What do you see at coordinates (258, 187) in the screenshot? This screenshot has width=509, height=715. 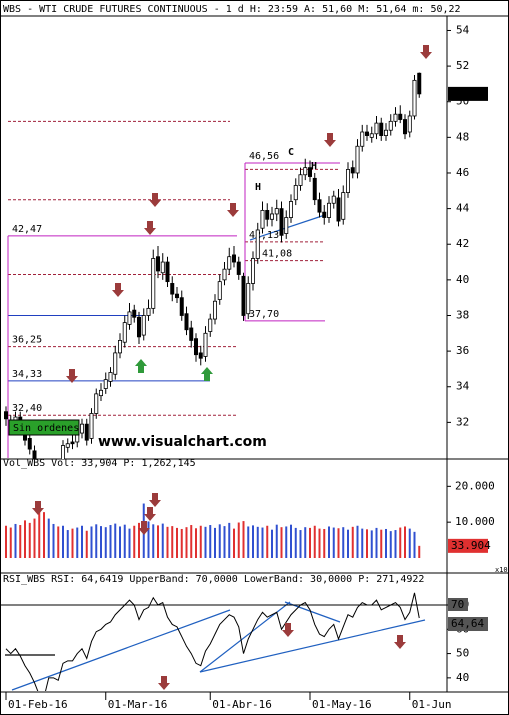 I see `pattern-letter: H` at bounding box center [258, 187].